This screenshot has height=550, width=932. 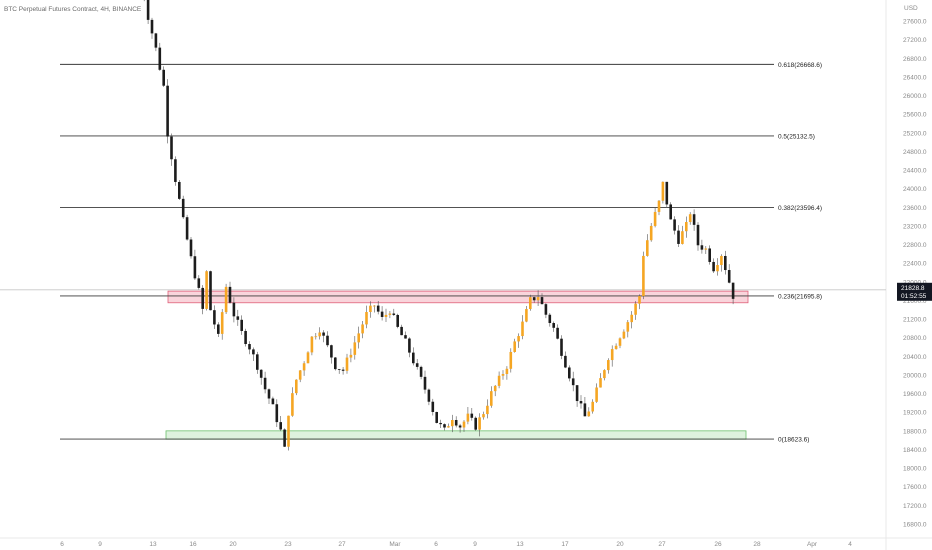 What do you see at coordinates (796, 136) in the screenshot?
I see `fib-level-label: 0.5(25132.5)` at bounding box center [796, 136].